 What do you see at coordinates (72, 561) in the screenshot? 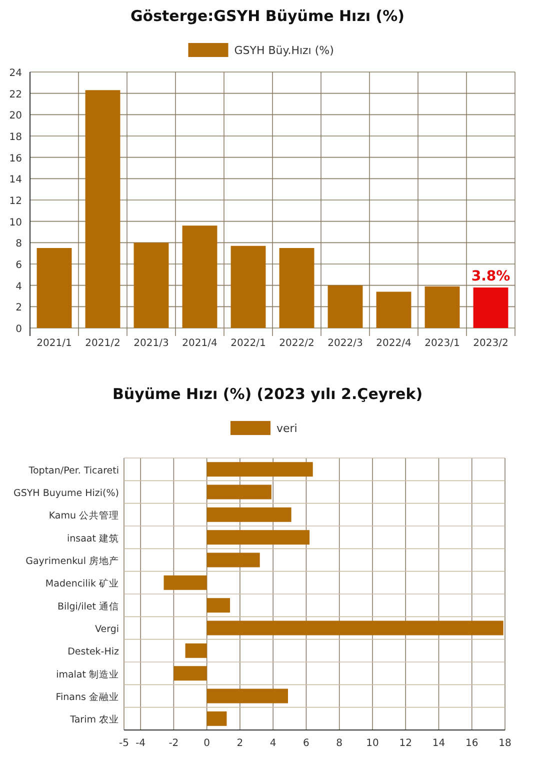
I see `y-tick-label: Gayrimenkul 房地产` at bounding box center [72, 561].